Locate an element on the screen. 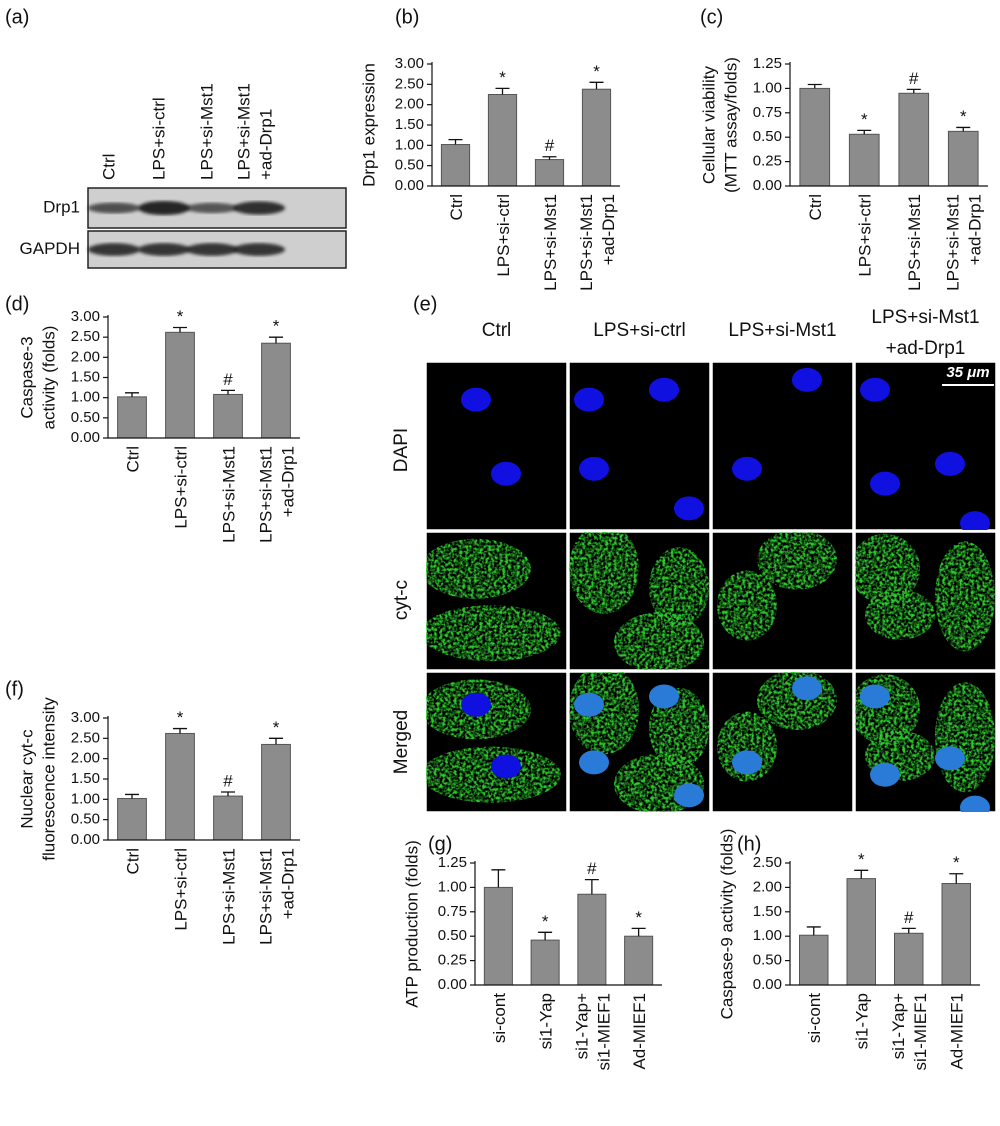 This screenshot has height=1126, width=1000. row-label: cyt-c is located at coordinates (401, 600).